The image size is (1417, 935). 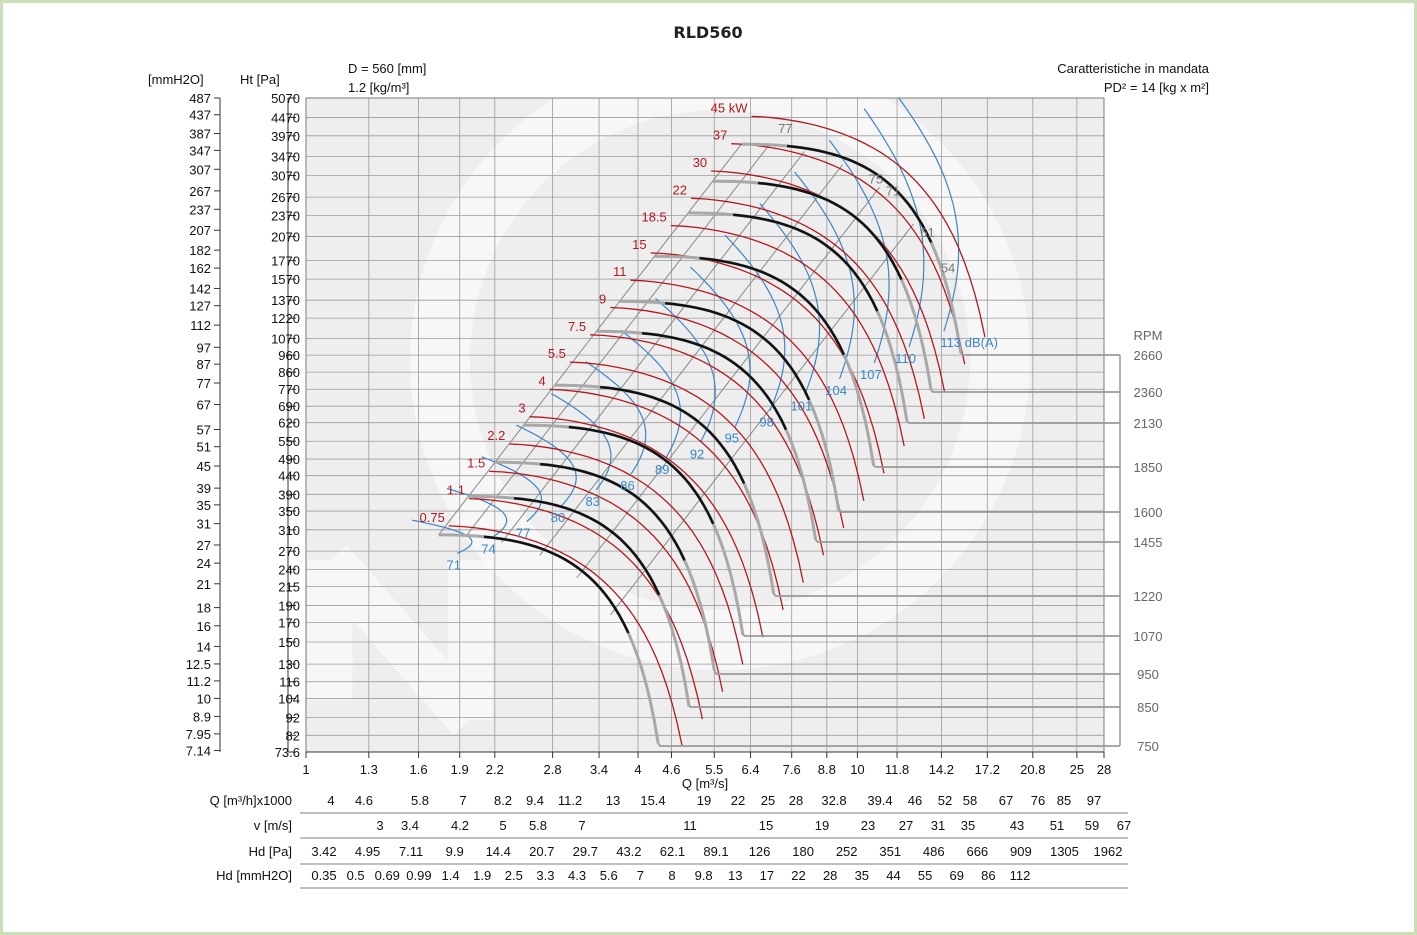 What do you see at coordinates (738, 800) in the screenshot?
I see `table-cell-0-10: 22` at bounding box center [738, 800].